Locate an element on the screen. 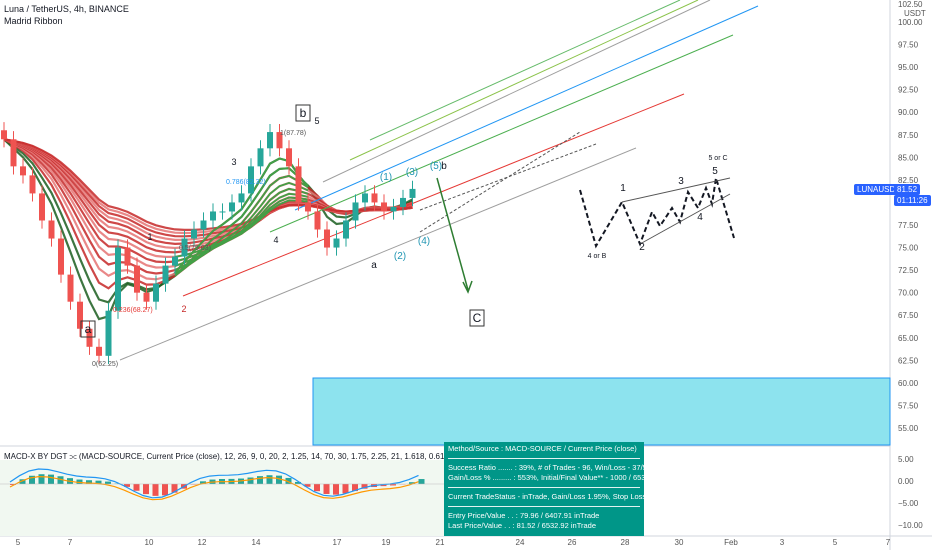  price-tick-label: 95.00 is located at coordinates (908, 67).